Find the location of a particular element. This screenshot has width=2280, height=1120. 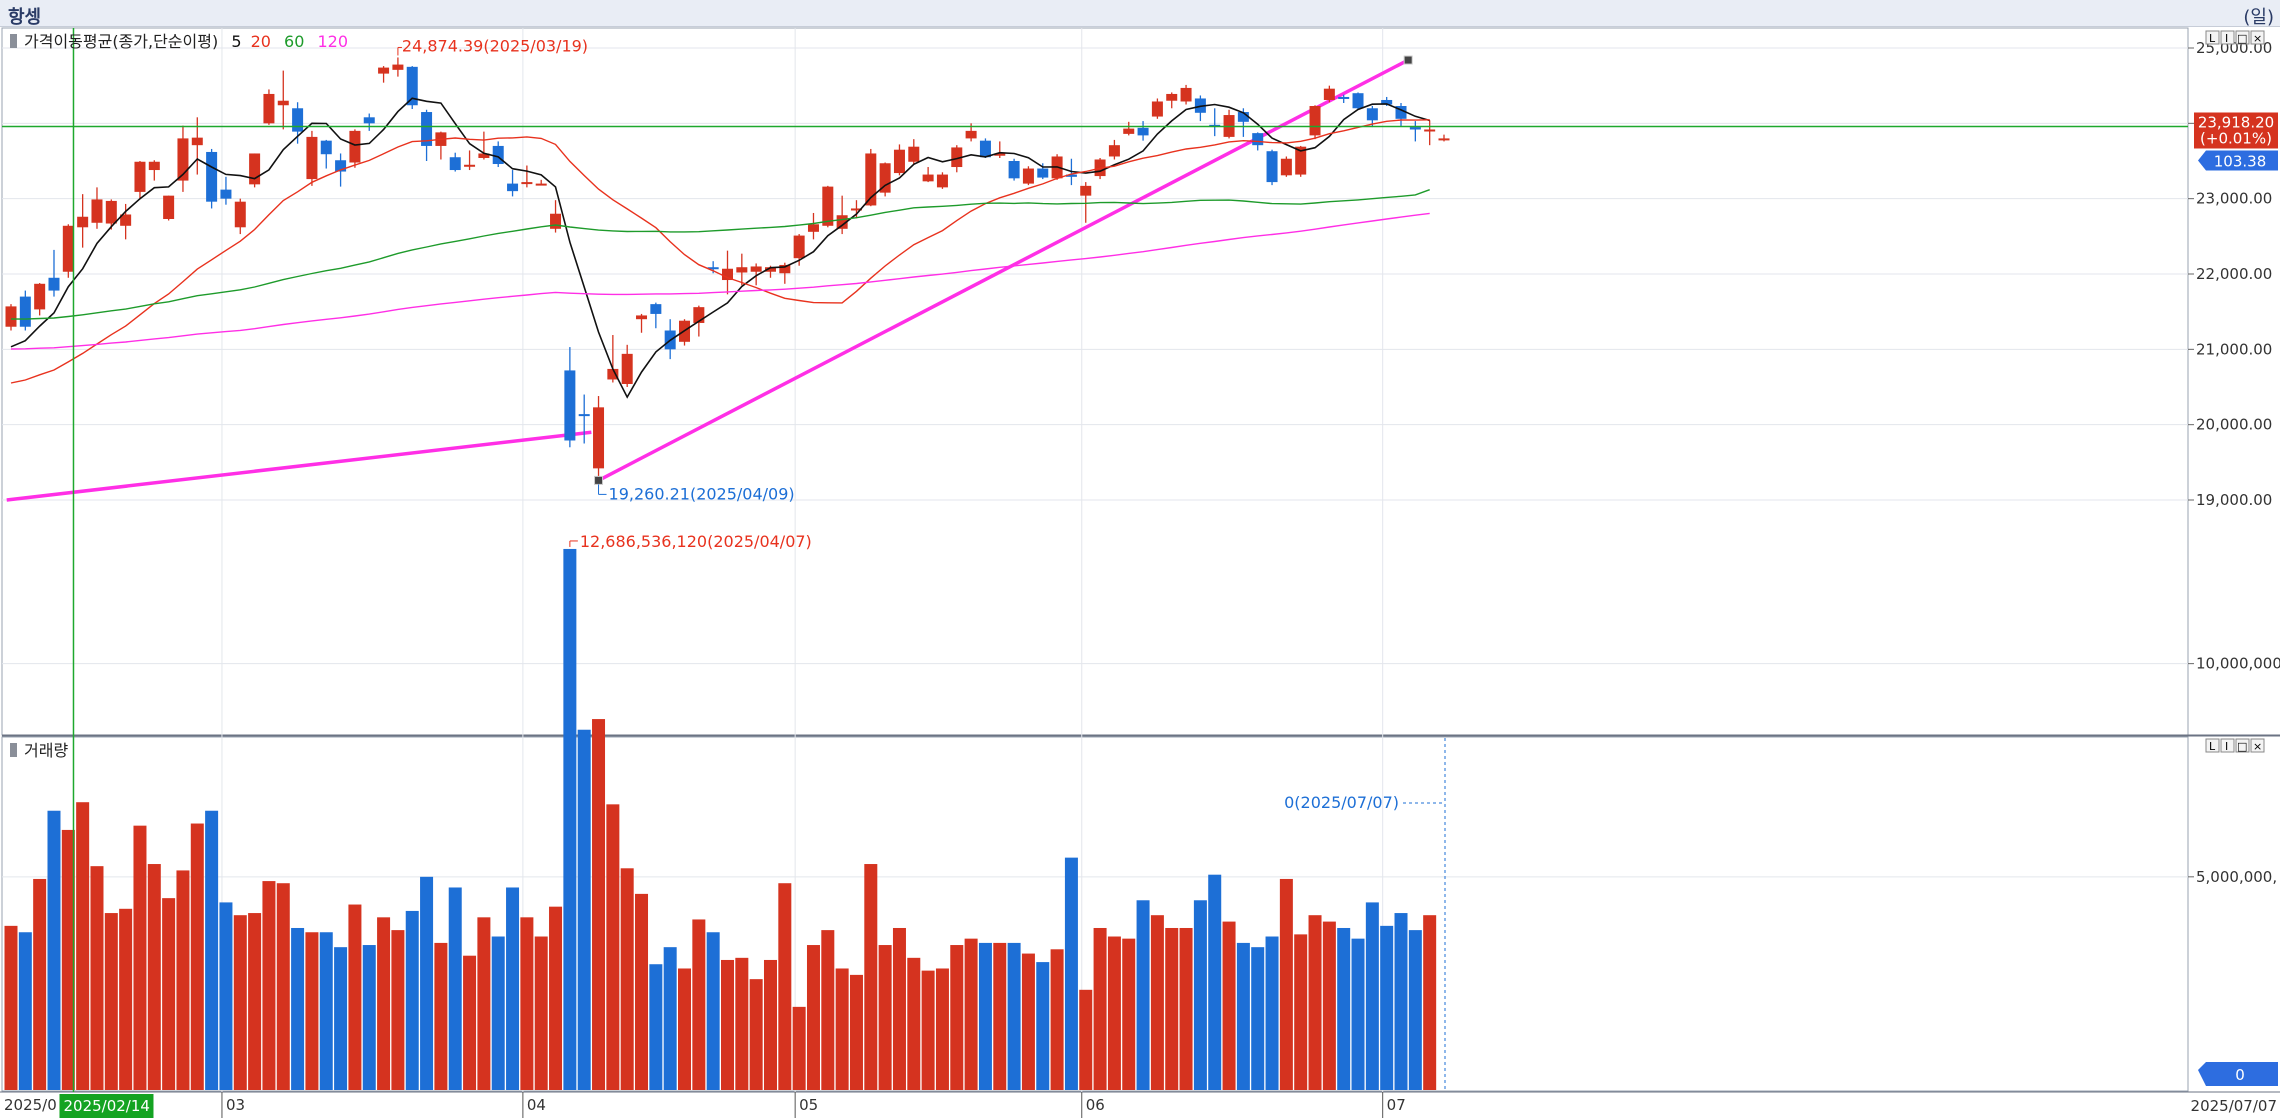

volume-legend: 거래량 is located at coordinates (39, 750).